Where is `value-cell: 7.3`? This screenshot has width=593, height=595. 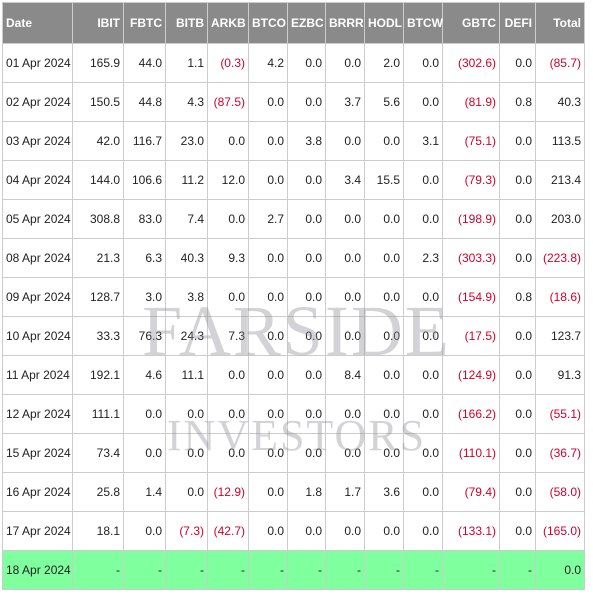
value-cell: 7.3 is located at coordinates (228, 336).